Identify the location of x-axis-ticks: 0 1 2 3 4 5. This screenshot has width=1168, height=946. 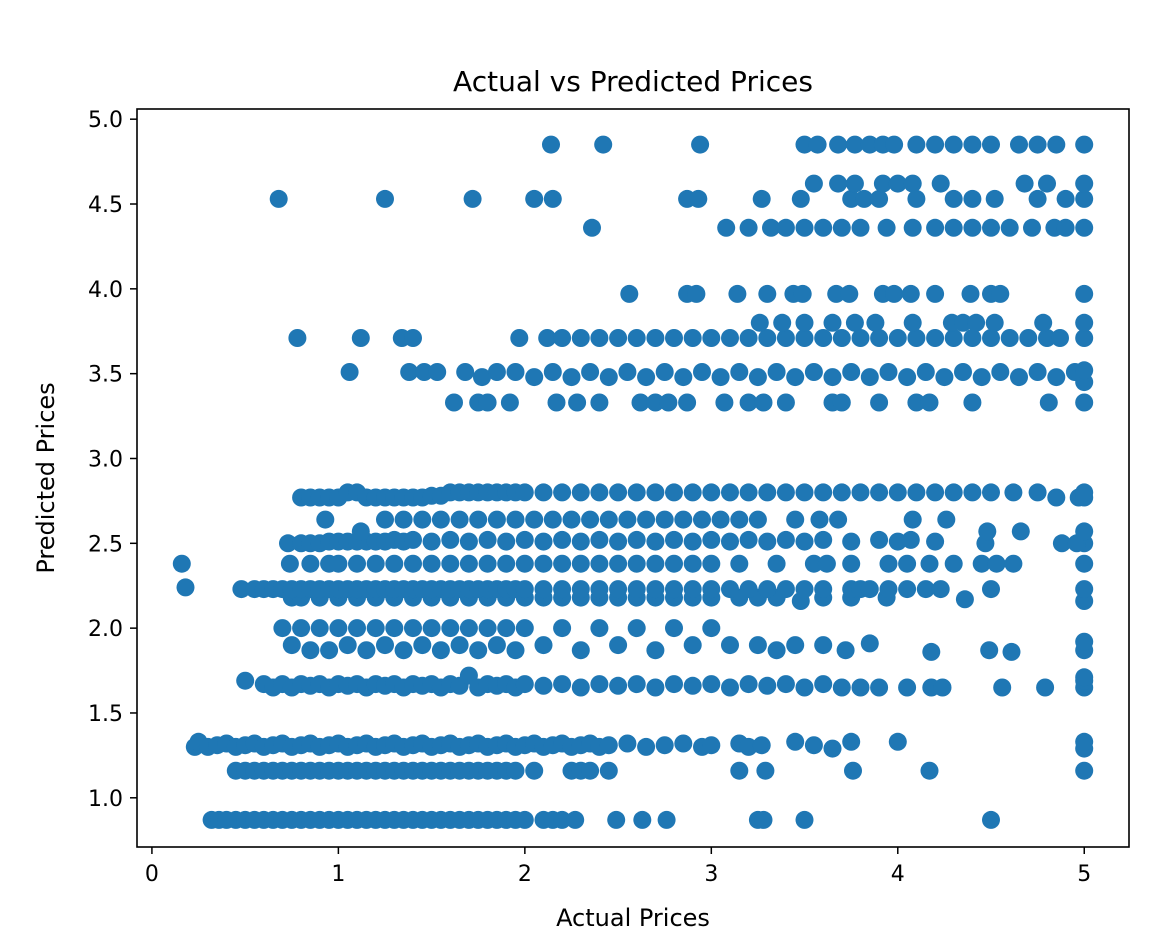
(618, 867).